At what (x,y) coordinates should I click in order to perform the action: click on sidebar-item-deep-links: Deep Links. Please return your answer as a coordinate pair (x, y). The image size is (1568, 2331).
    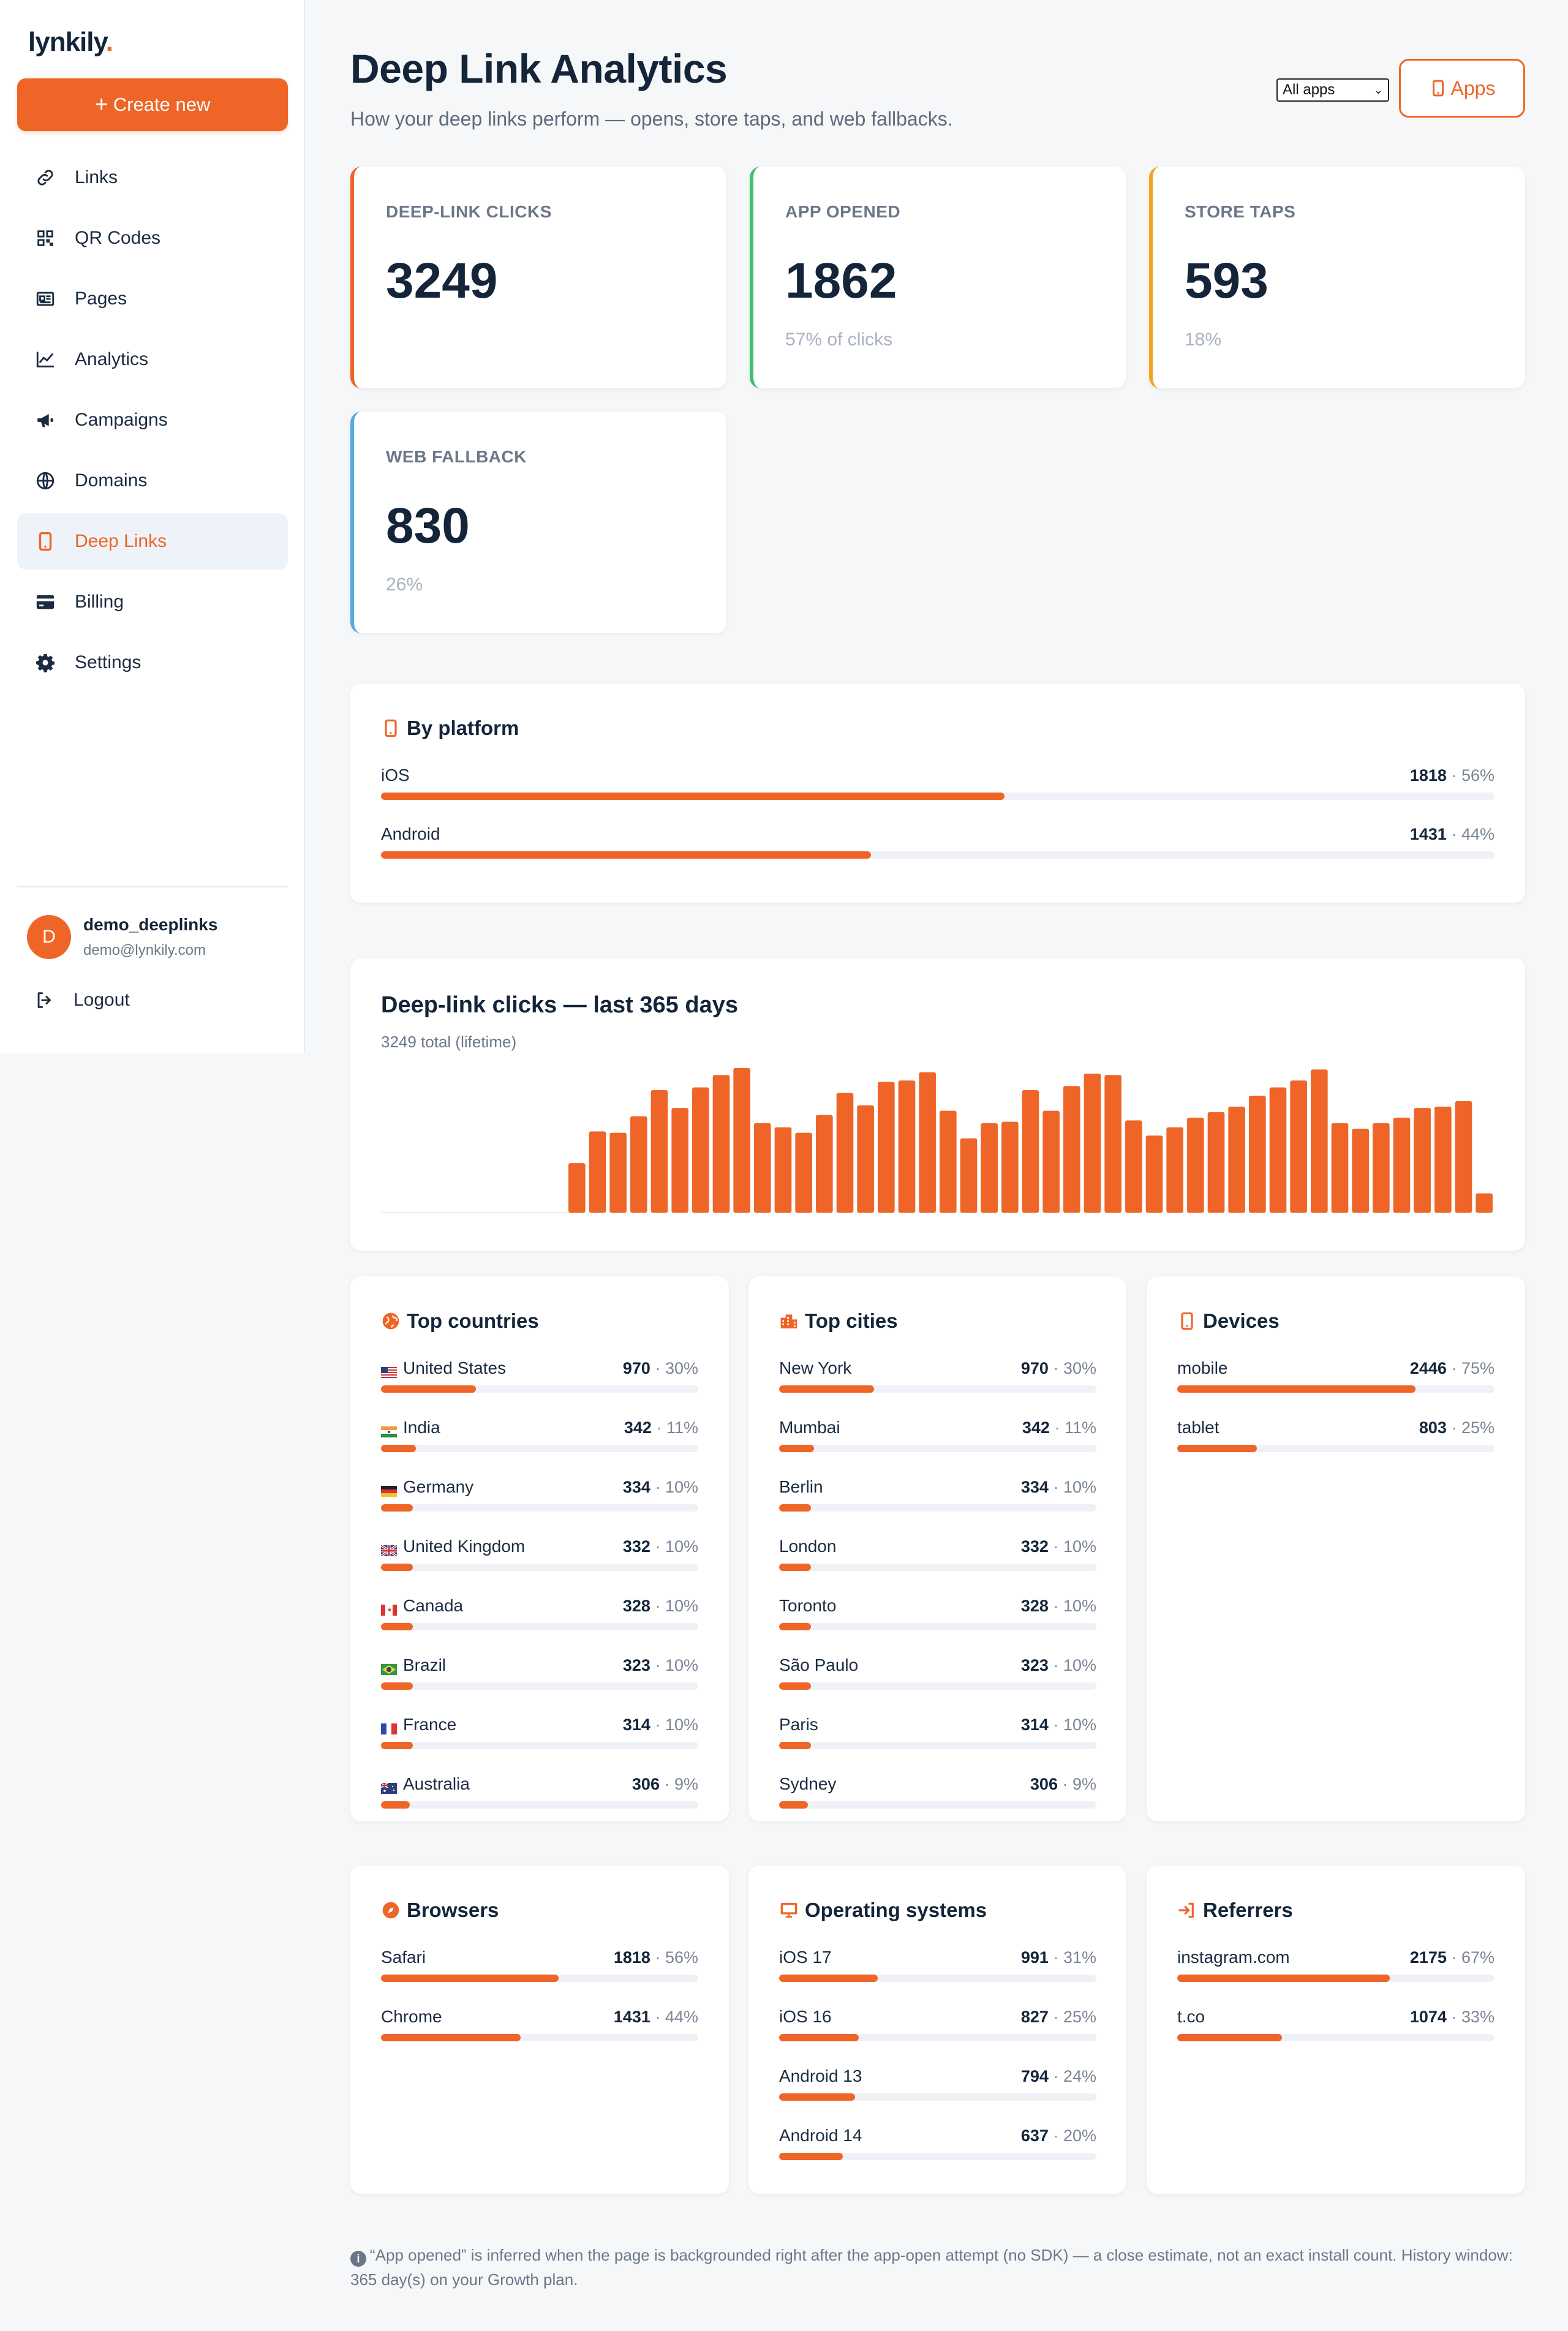
    Looking at the image, I should click on (152, 541).